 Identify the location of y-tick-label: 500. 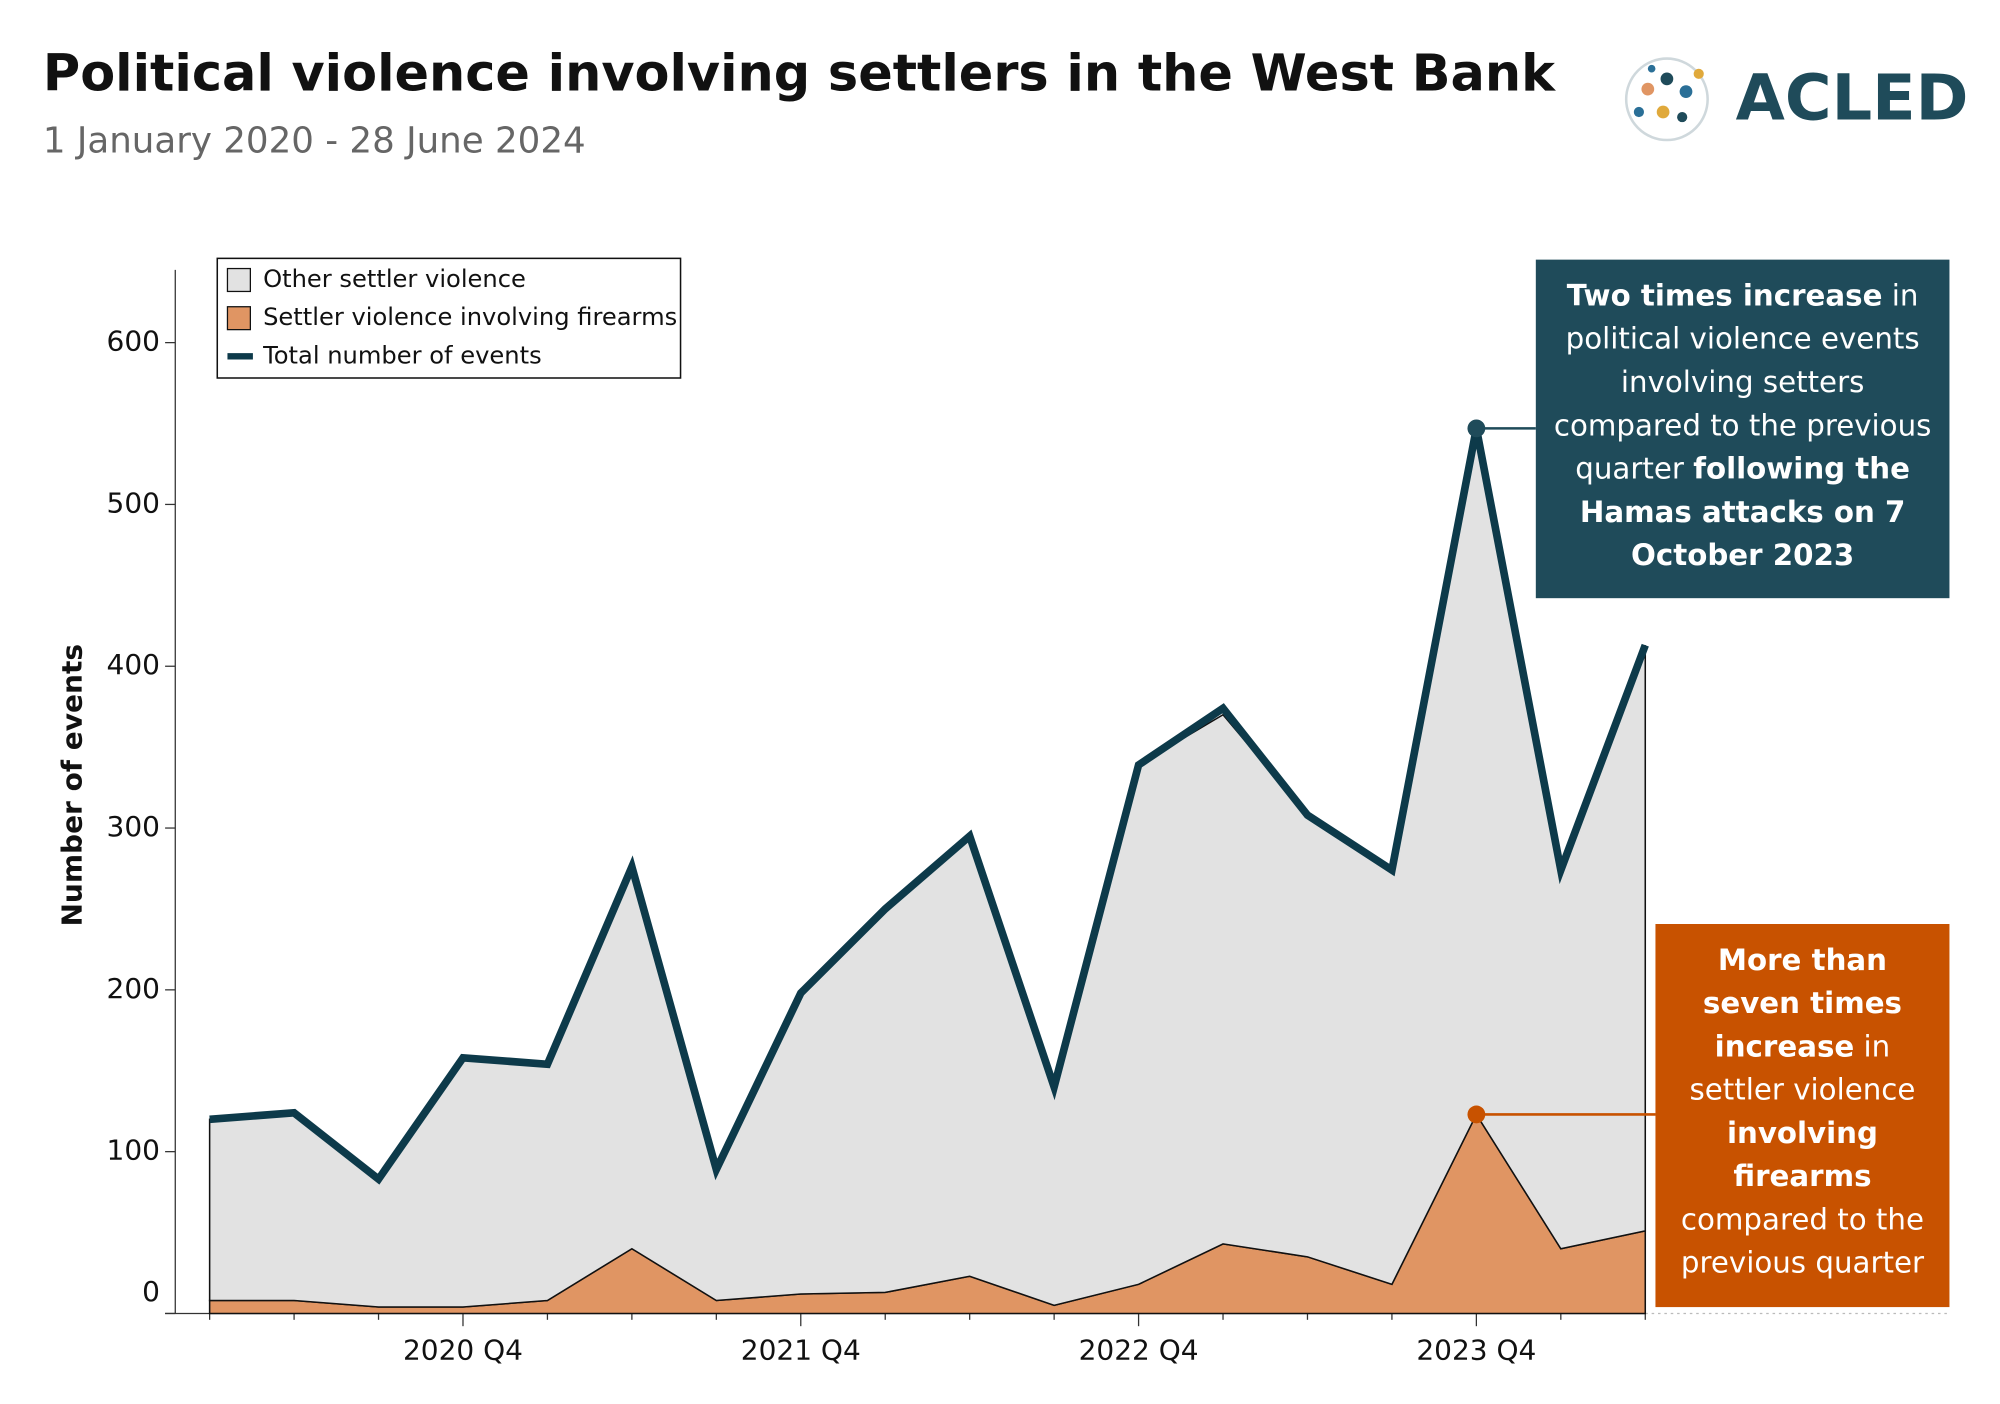
(133, 502).